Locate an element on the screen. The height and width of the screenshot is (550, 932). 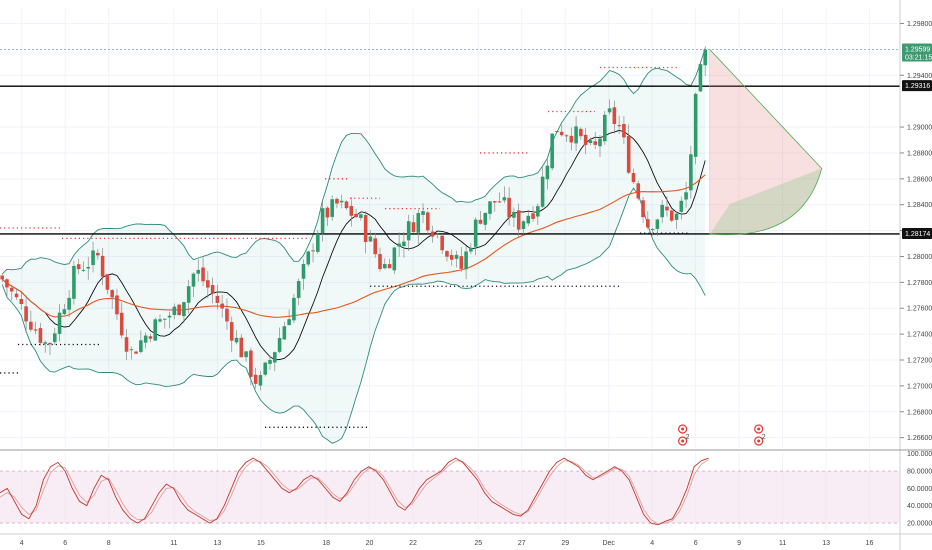
price-tick-label: 1.27200 is located at coordinates (919, 361).